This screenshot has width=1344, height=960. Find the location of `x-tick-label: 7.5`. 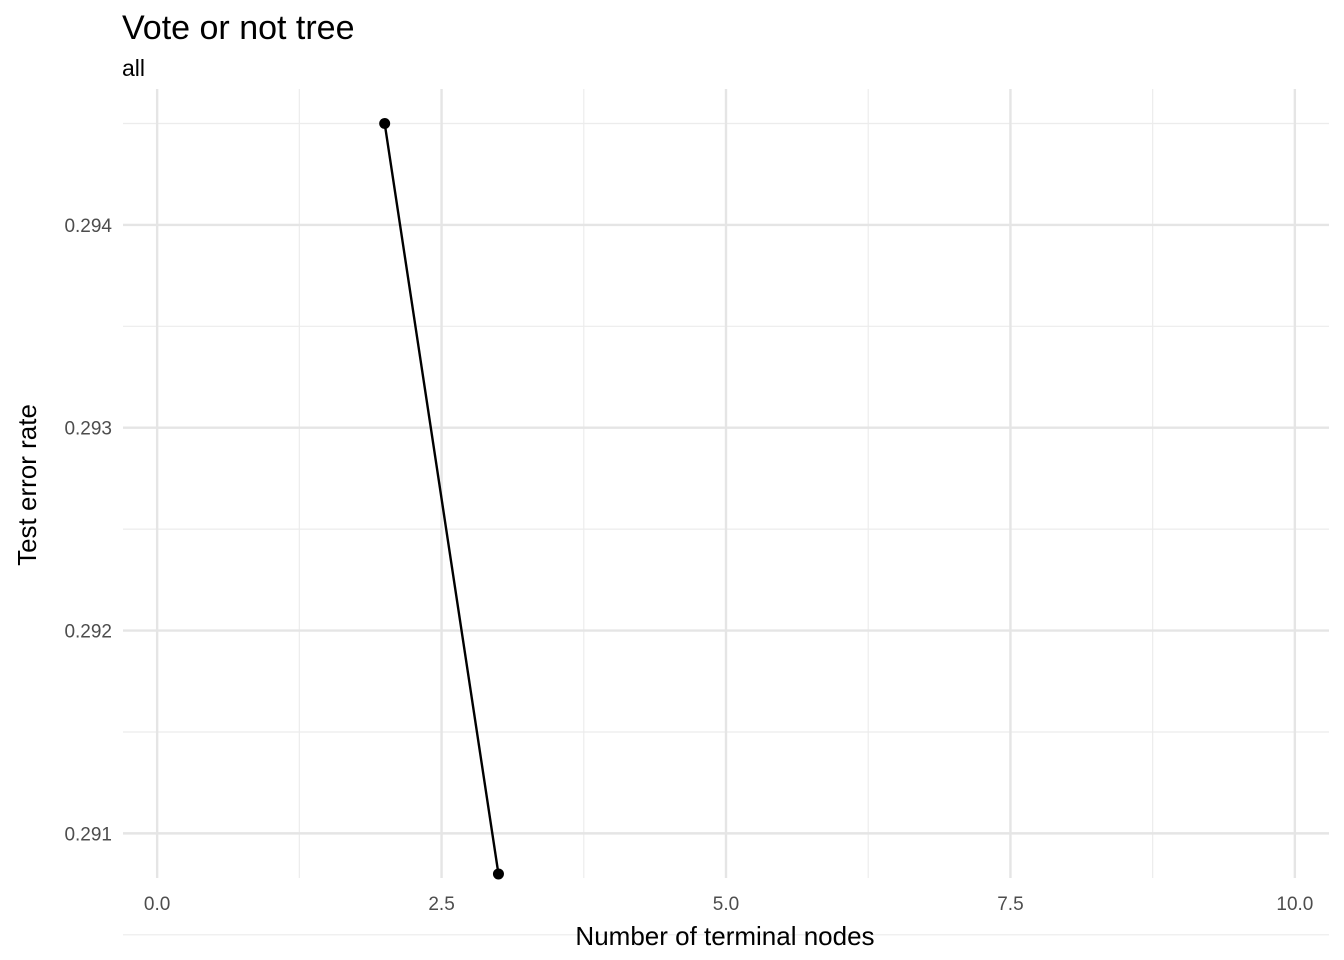

x-tick-label: 7.5 is located at coordinates (1010, 904).